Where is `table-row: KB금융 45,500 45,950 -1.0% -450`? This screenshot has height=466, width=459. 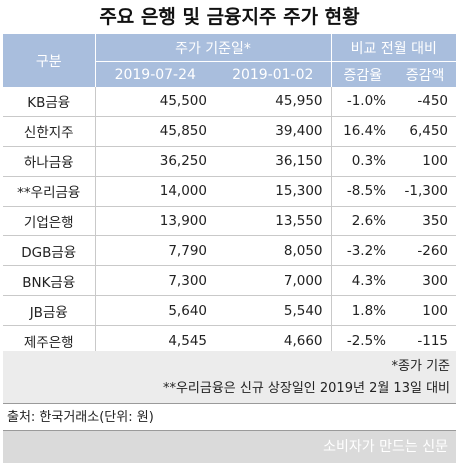 table-row: KB금융 45,500 45,950 -1.0% -450 is located at coordinates (230, 102).